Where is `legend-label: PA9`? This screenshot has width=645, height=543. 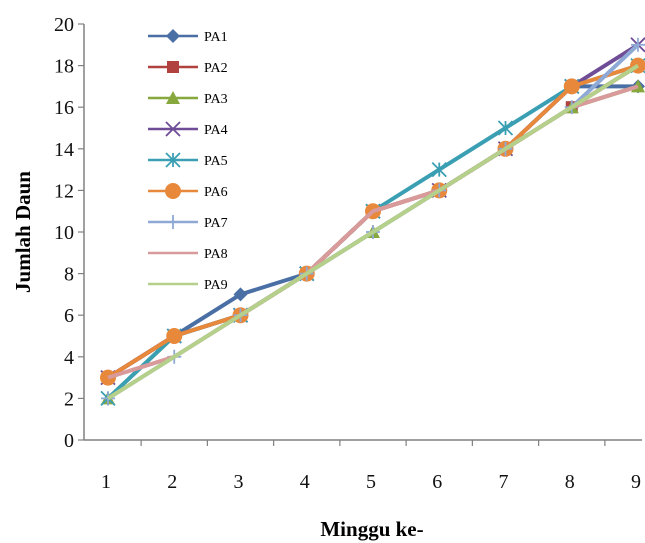 legend-label: PA9 is located at coordinates (216, 285).